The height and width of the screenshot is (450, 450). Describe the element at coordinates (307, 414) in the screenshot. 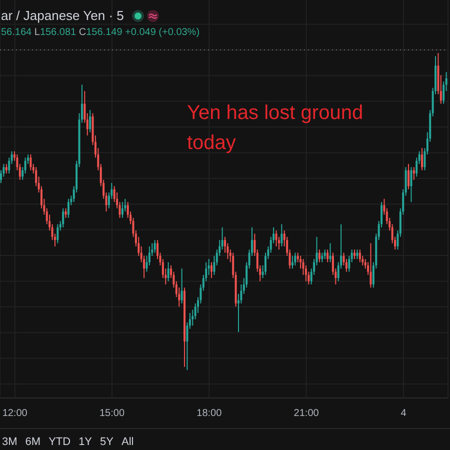

I see `x-tick-label: 21:00` at that location.